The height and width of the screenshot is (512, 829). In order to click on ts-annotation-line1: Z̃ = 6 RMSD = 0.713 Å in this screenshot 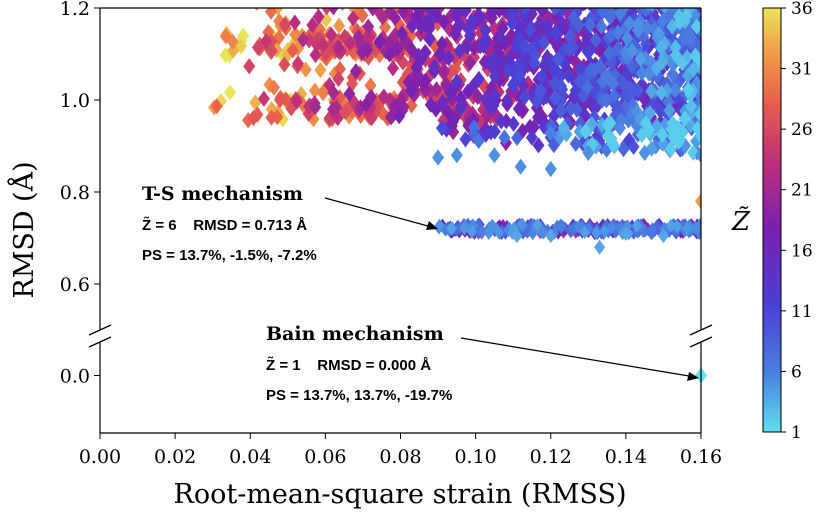, I will do `click(224, 225)`.